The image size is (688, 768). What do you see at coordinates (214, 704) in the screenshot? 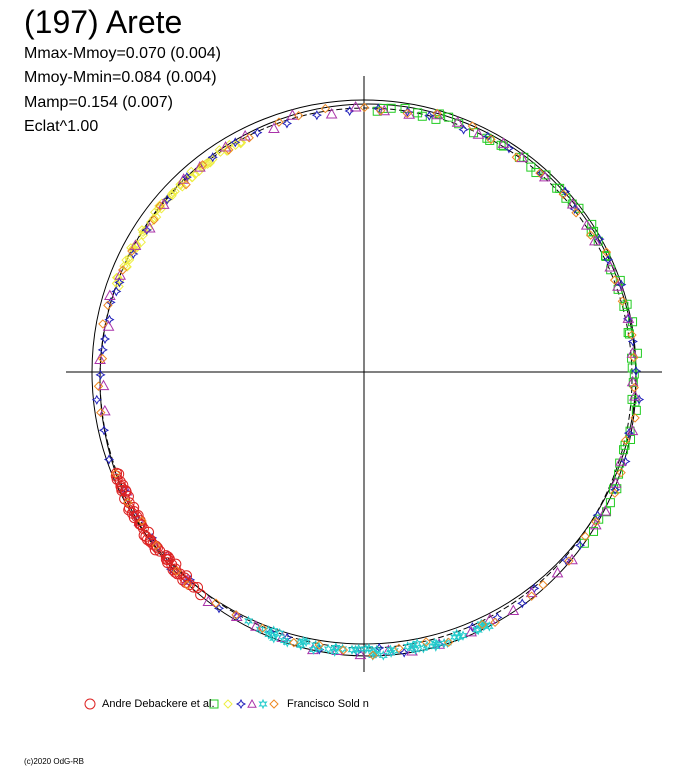
I see `legend-marker-square` at bounding box center [214, 704].